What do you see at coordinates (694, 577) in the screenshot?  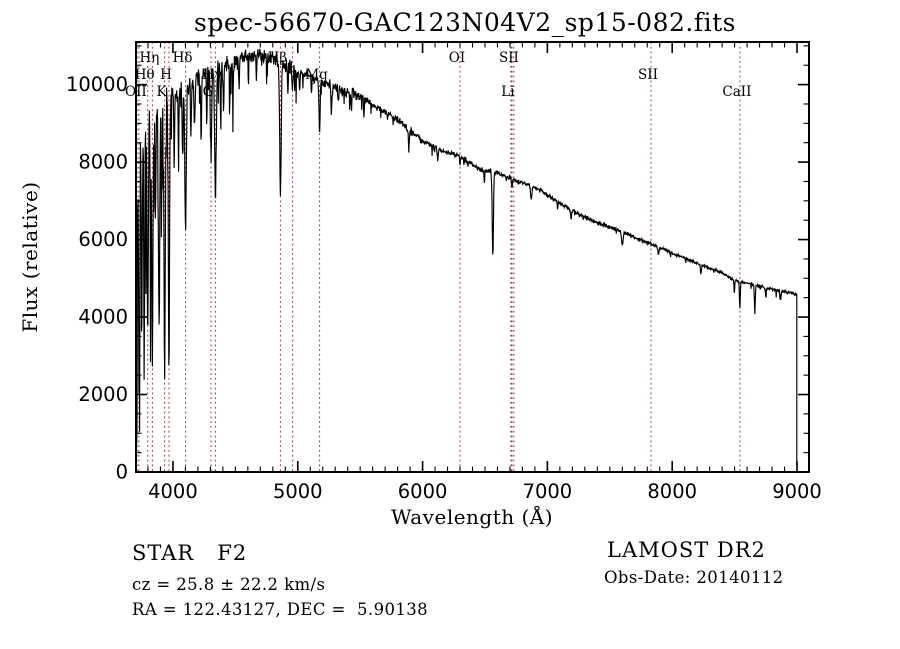 I see `obsdate-text: Obs-Date: 20140112` at bounding box center [694, 577].